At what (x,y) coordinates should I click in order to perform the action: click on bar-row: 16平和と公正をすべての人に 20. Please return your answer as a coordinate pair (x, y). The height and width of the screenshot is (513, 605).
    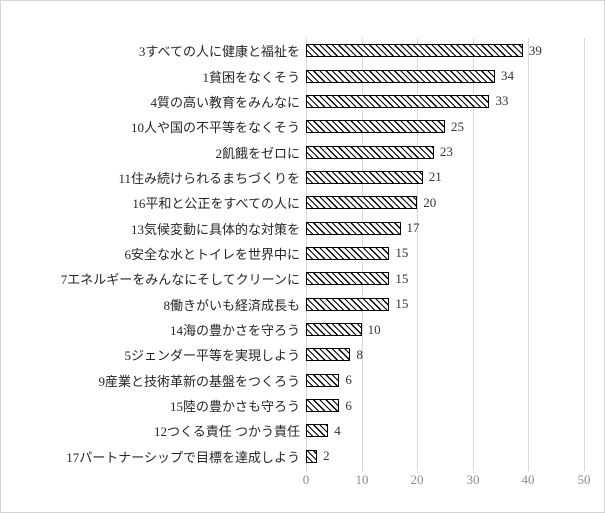
    Looking at the image, I should click on (302, 202).